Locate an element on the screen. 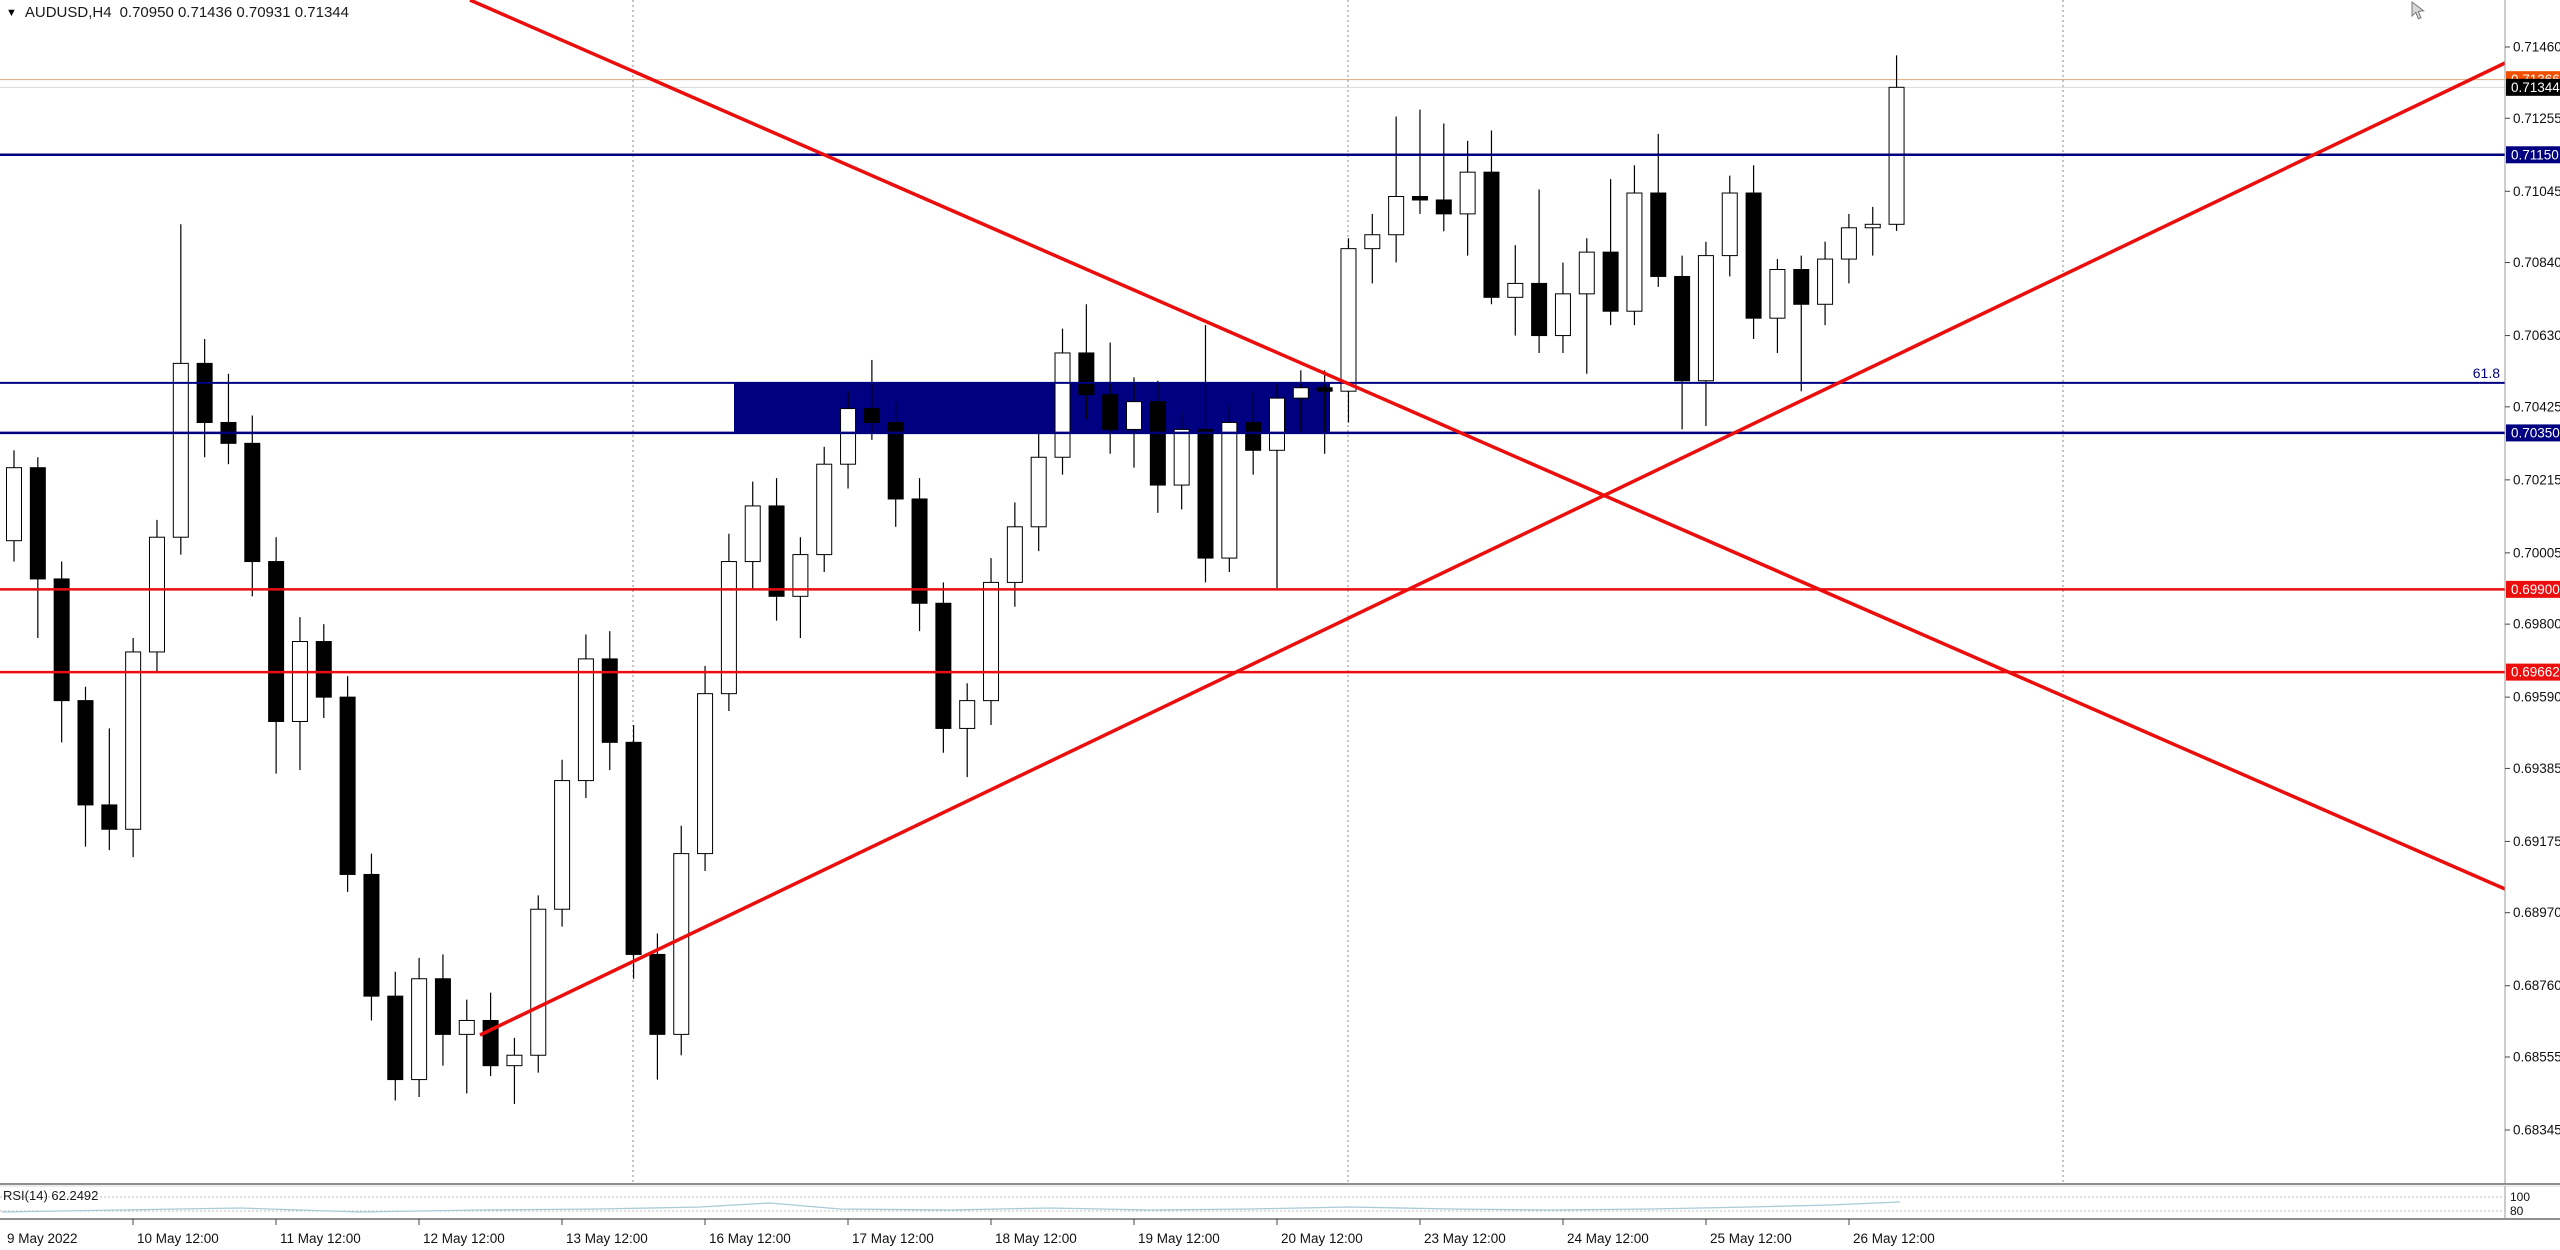 The height and width of the screenshot is (1250, 2560). price-tick-label: 0.70215 is located at coordinates (2536, 479).